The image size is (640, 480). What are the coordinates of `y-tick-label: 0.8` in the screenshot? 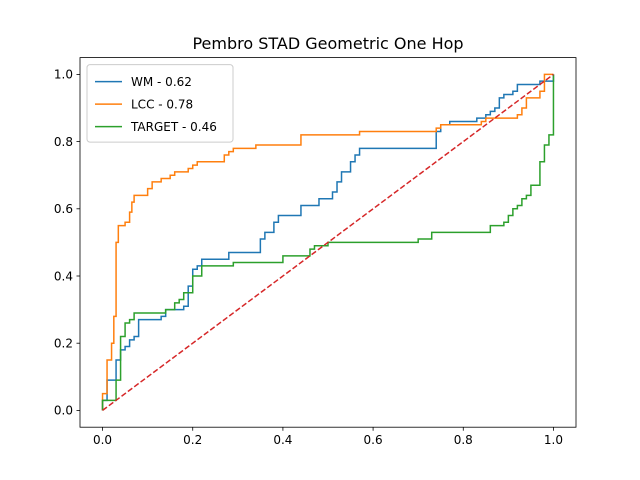 It's located at (63, 142).